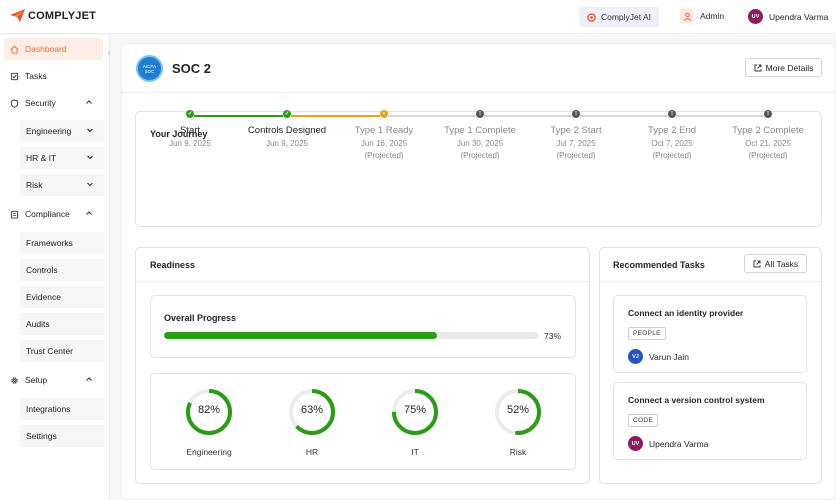 The width and height of the screenshot is (836, 500). What do you see at coordinates (312, 452) in the screenshot?
I see `gauge-label: HR` at bounding box center [312, 452].